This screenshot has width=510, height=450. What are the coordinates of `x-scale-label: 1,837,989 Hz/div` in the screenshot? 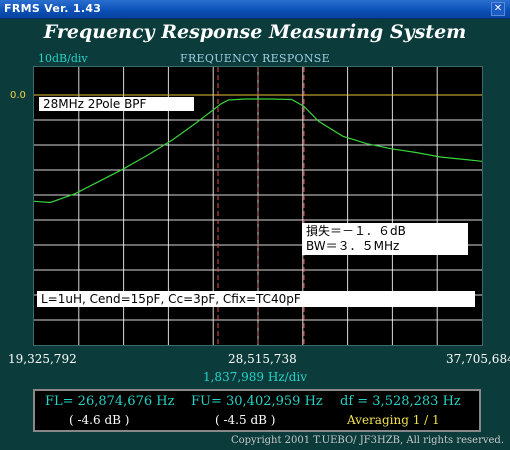 It's located at (254, 377).